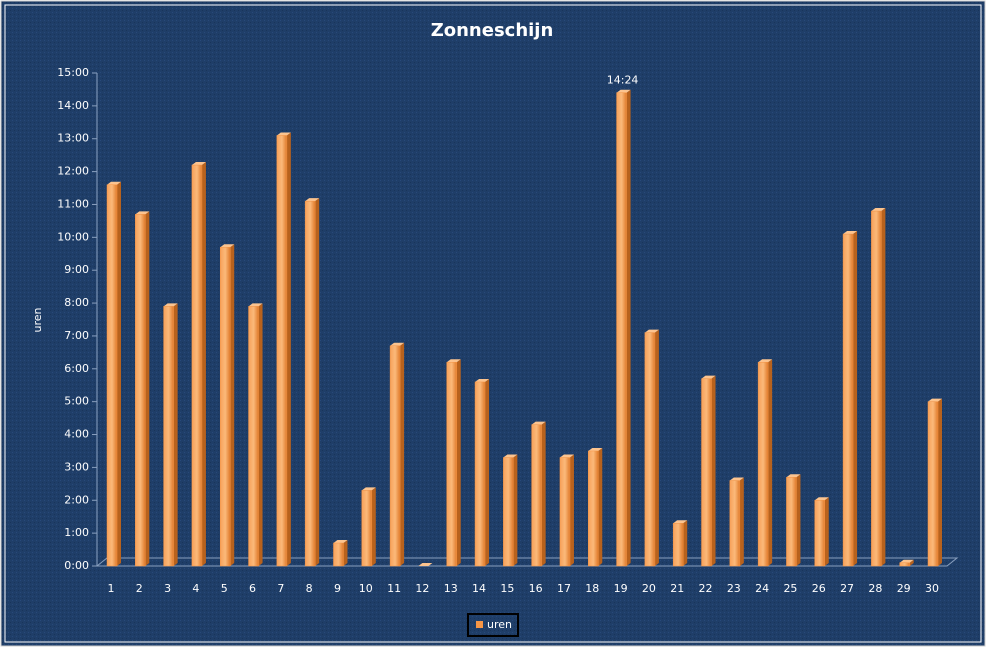 The image size is (987, 648). I want to click on x-tick-label: 30, so click(932, 588).